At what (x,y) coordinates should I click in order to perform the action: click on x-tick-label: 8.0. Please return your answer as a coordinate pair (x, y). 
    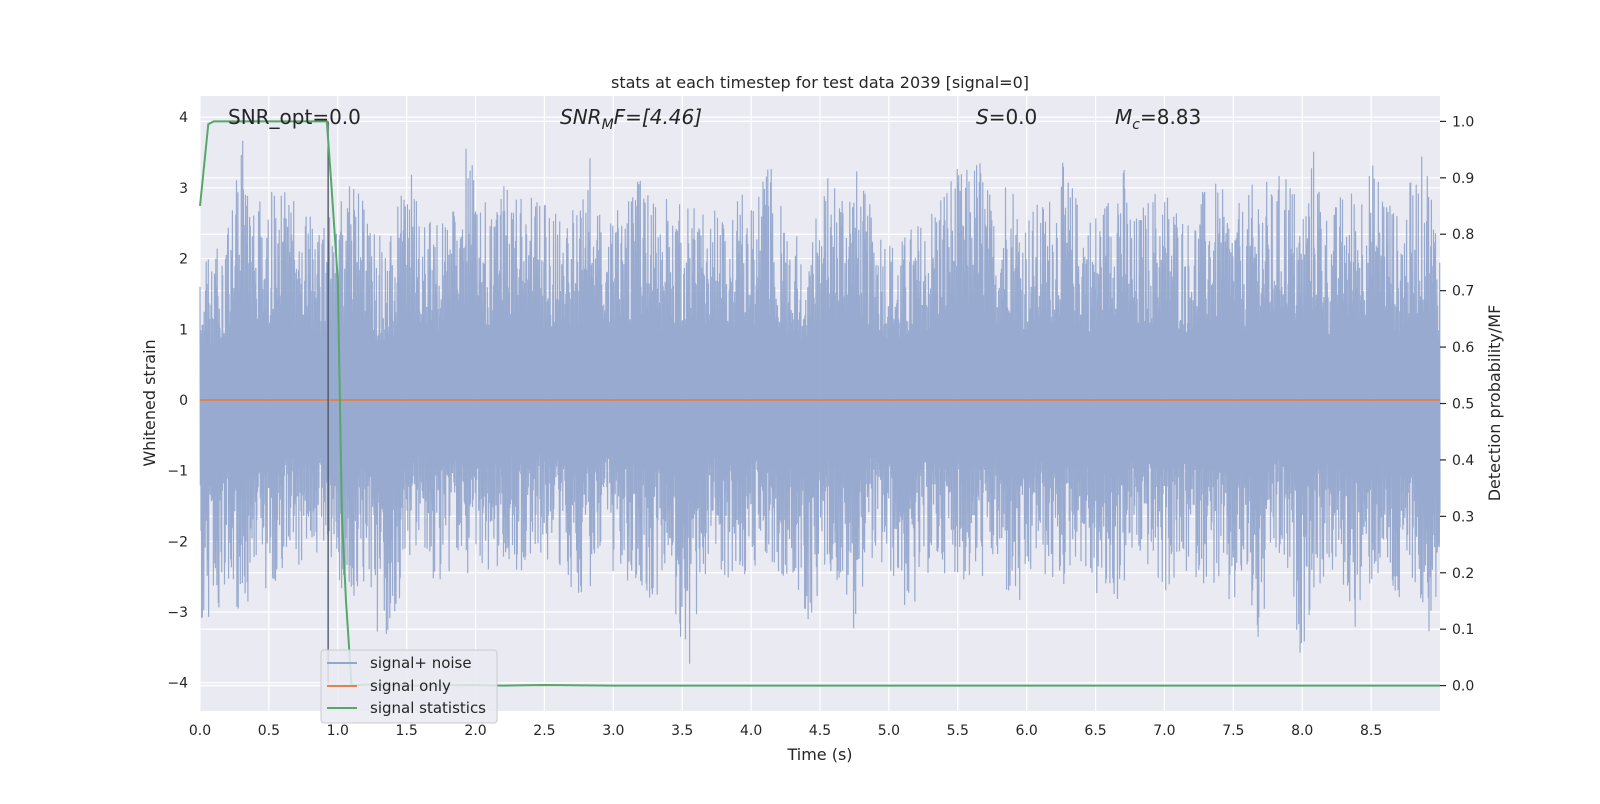
    Looking at the image, I should click on (1302, 731).